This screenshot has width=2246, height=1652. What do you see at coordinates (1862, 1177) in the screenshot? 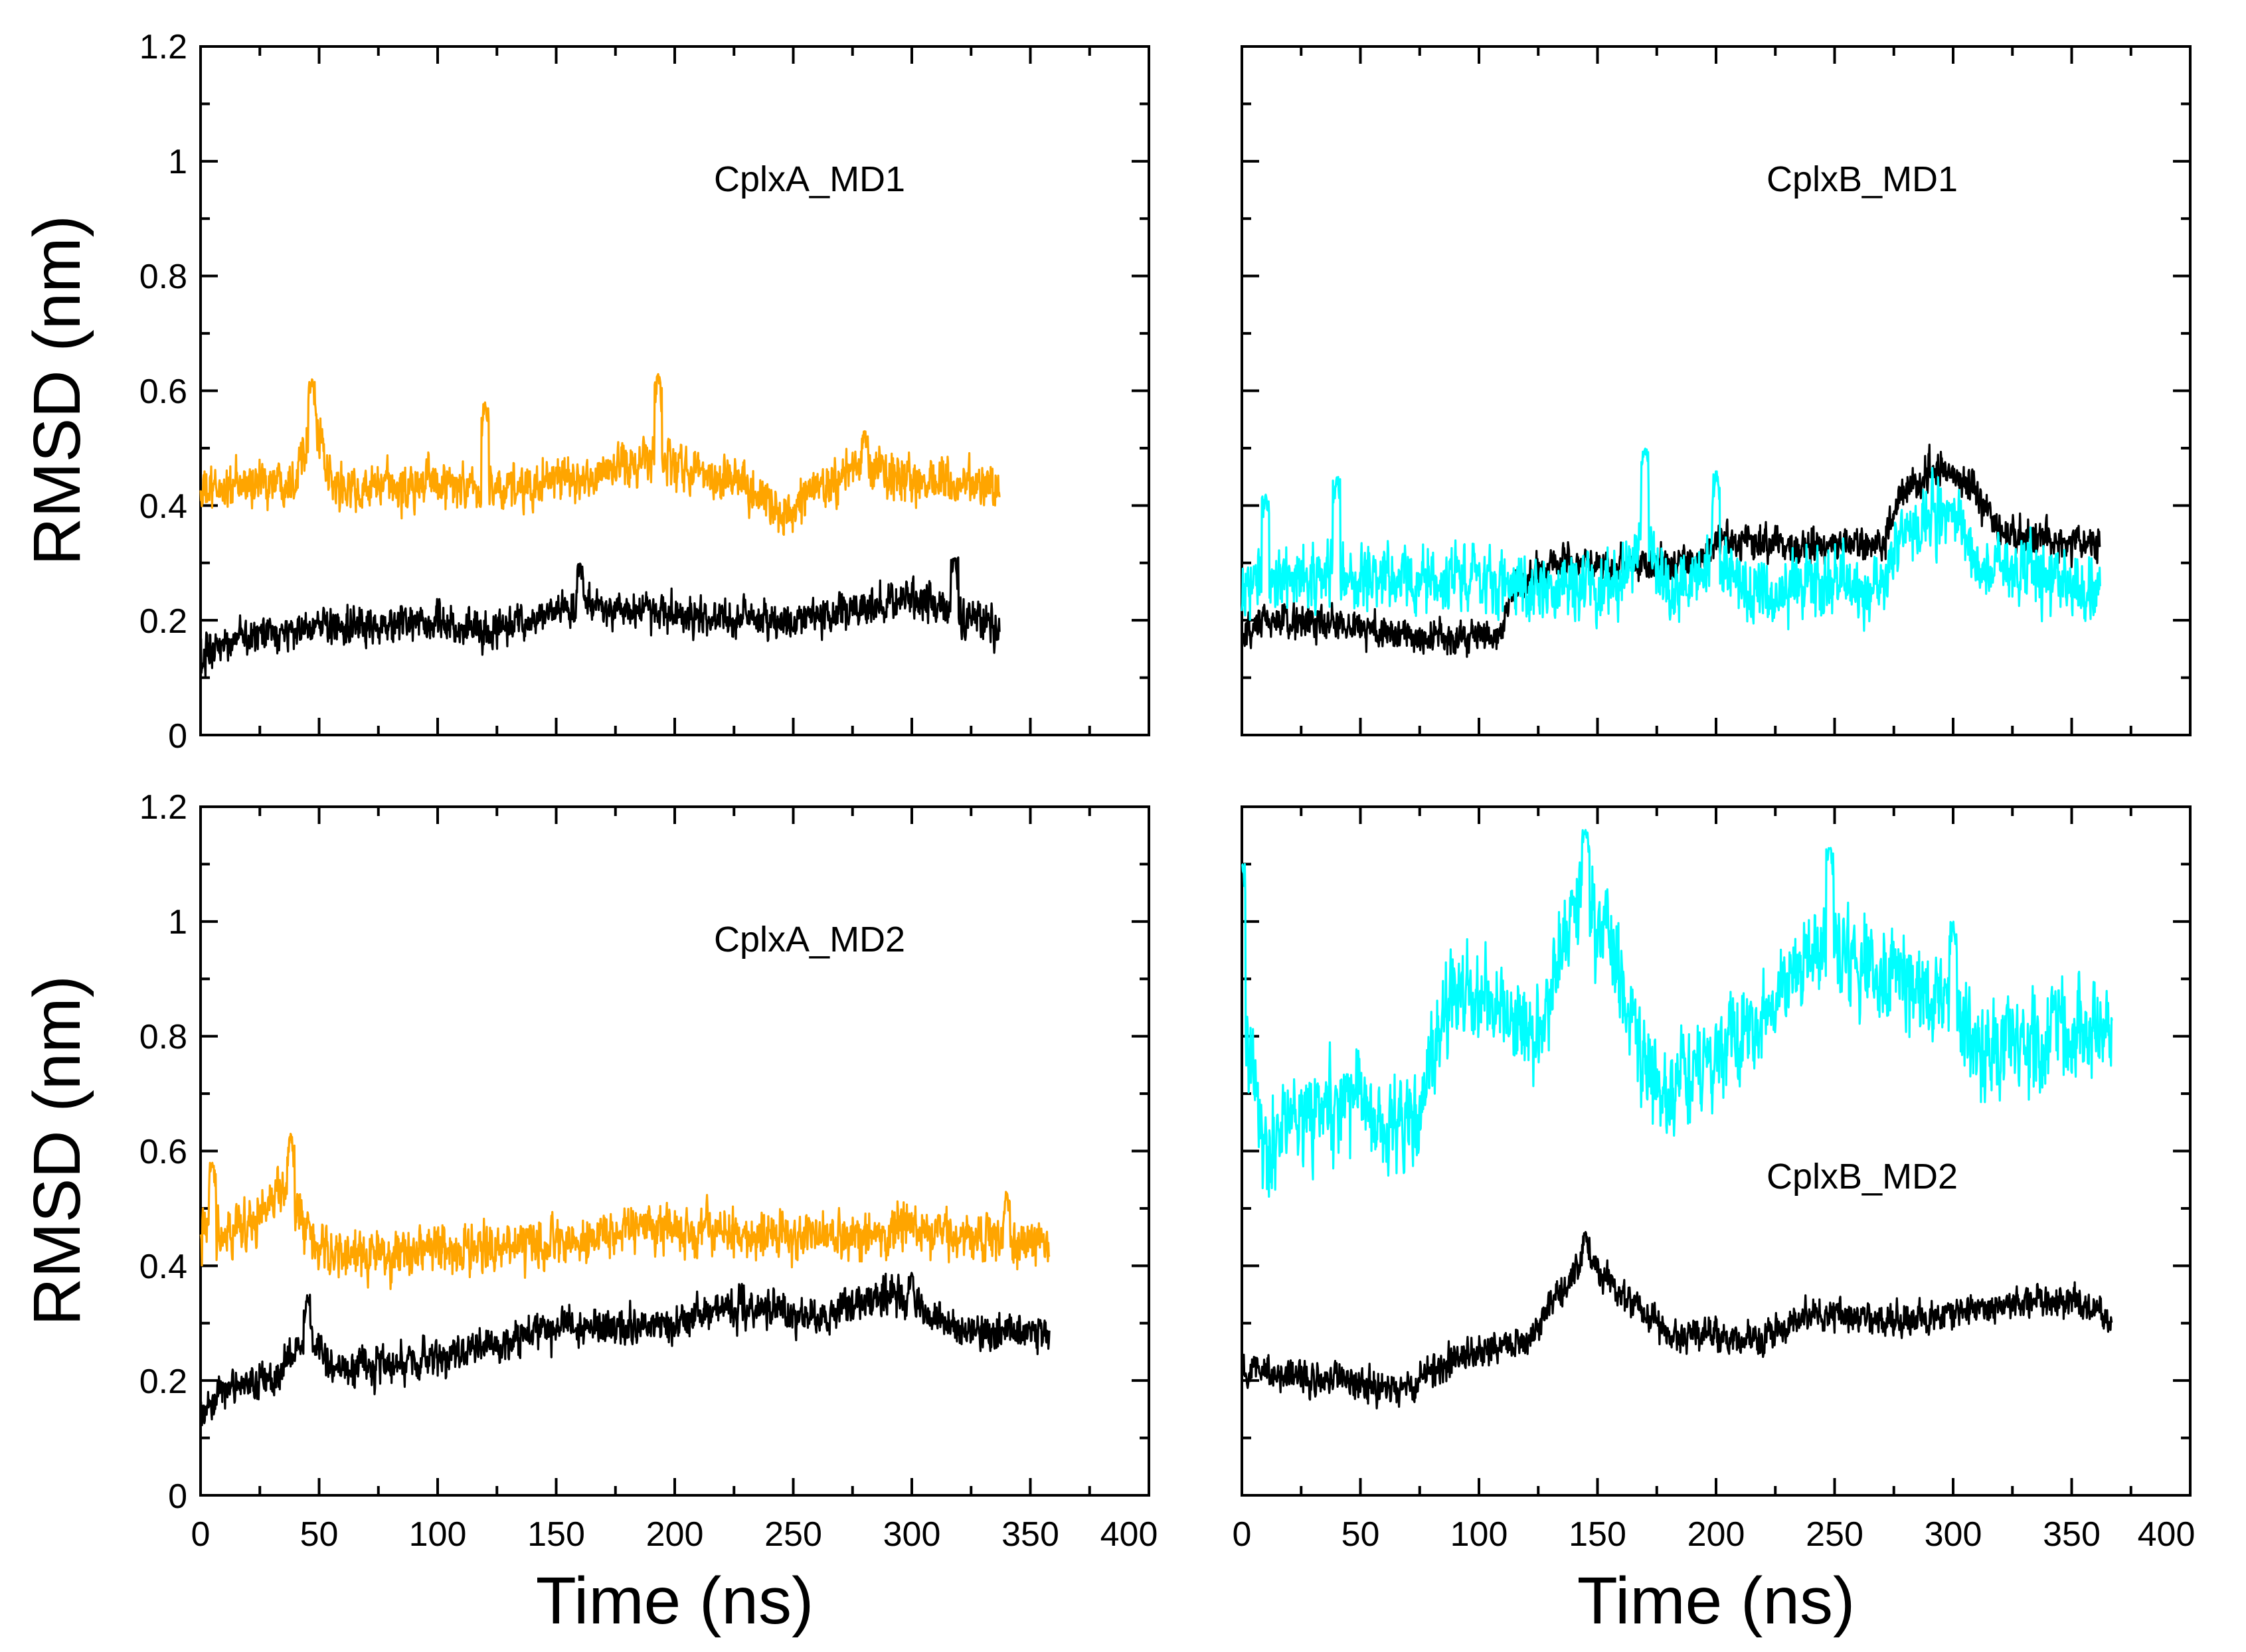
I see `panel-annotation: CplxB_MD2` at bounding box center [1862, 1177].